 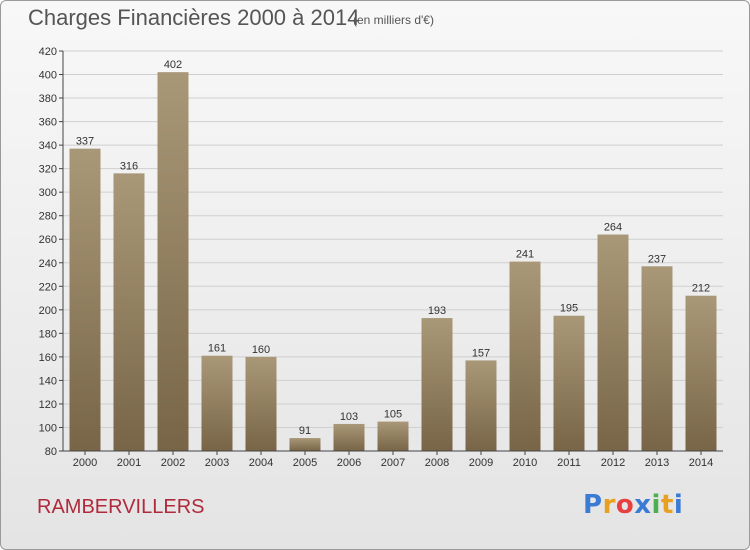 I want to click on bar-2010, so click(x=525, y=356).